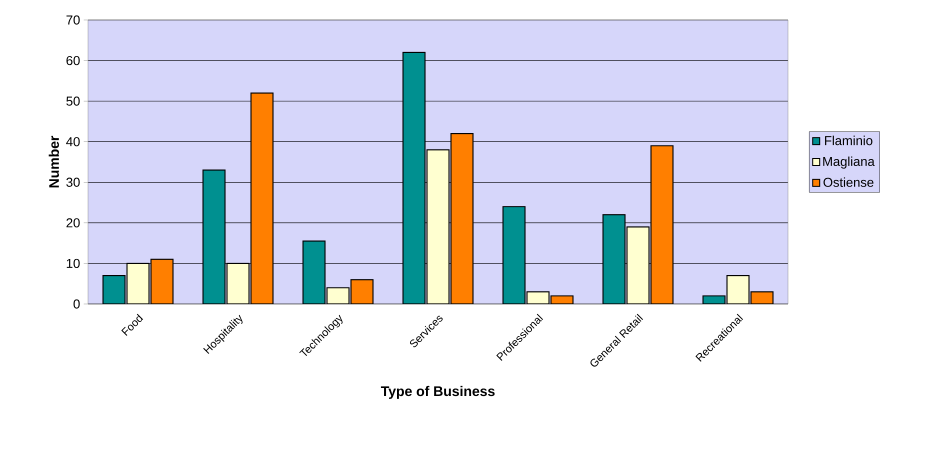 The height and width of the screenshot is (462, 930). Describe the element at coordinates (73, 101) in the screenshot. I see `y-tick-label: 50` at that location.